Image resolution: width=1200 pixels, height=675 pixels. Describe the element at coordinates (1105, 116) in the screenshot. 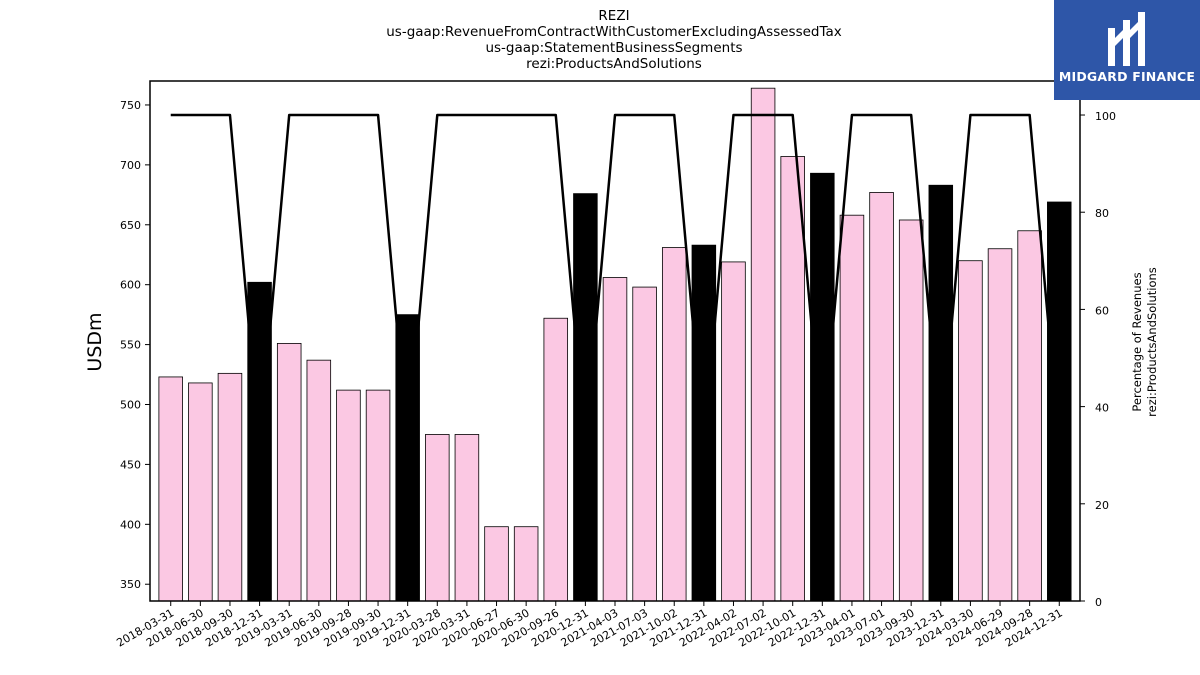

I see `y2-tick-label: 100` at that location.